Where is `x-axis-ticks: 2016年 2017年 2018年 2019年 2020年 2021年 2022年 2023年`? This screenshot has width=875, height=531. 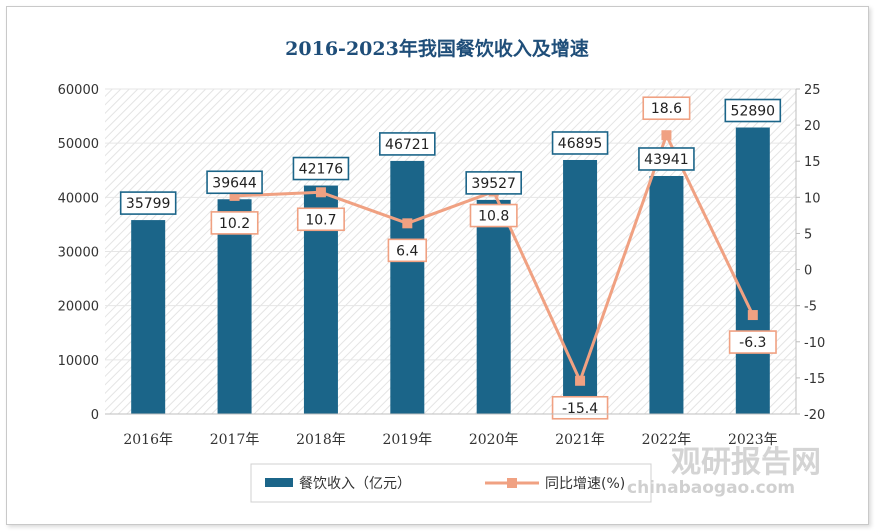 x-axis-ticks: 2016年 2017年 2018年 2019年 2020年 2021年 2022年 2023年 is located at coordinates (450, 440).